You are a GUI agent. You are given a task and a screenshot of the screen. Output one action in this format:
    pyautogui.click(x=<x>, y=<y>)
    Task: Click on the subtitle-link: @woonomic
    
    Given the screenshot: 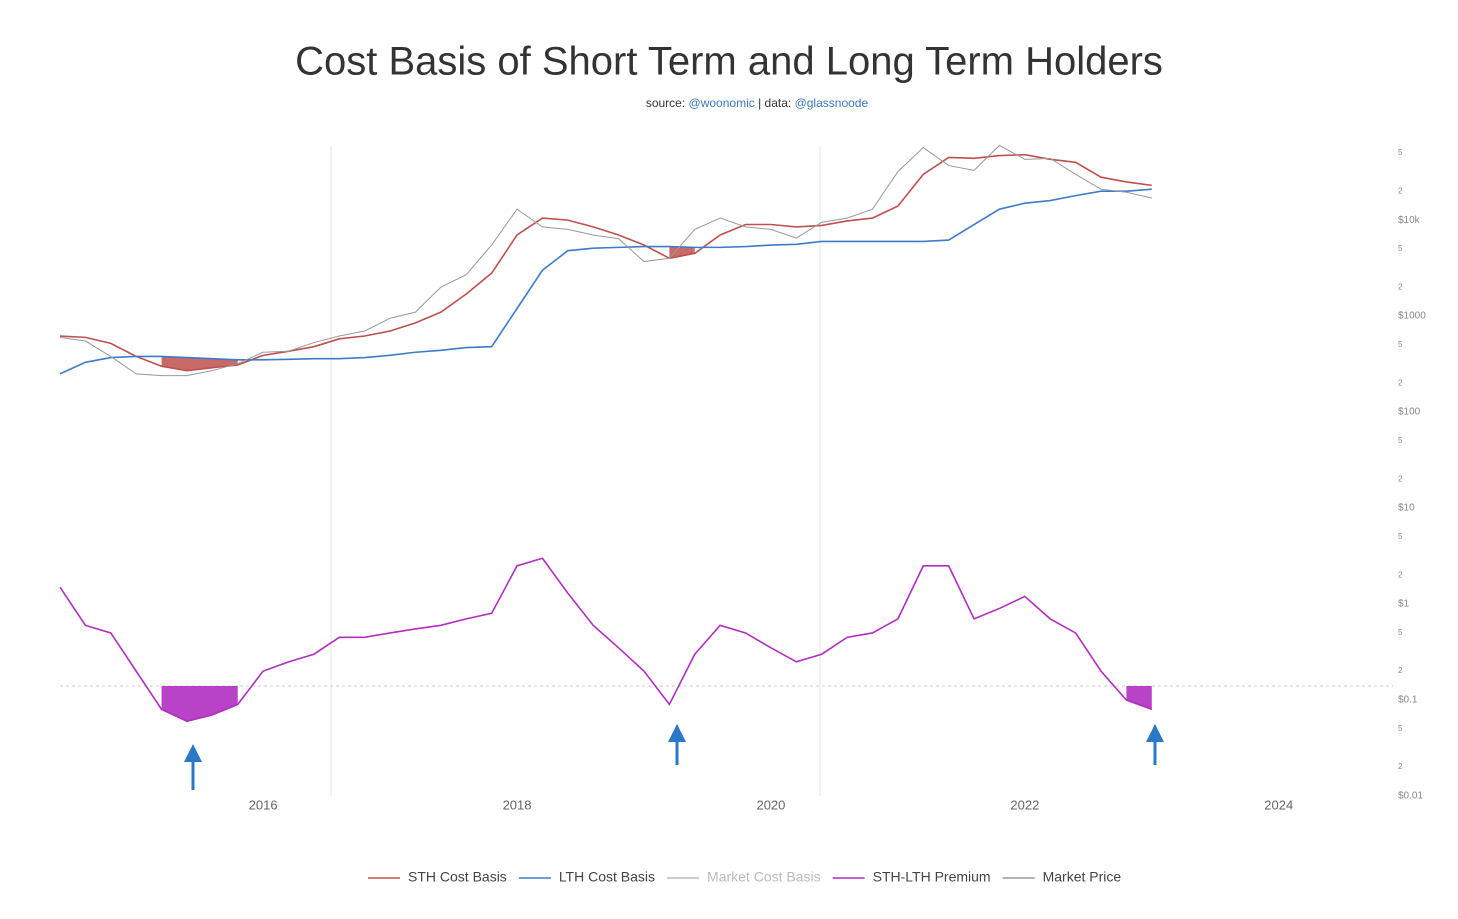 What is the action you would take?
    pyautogui.click(x=722, y=103)
    